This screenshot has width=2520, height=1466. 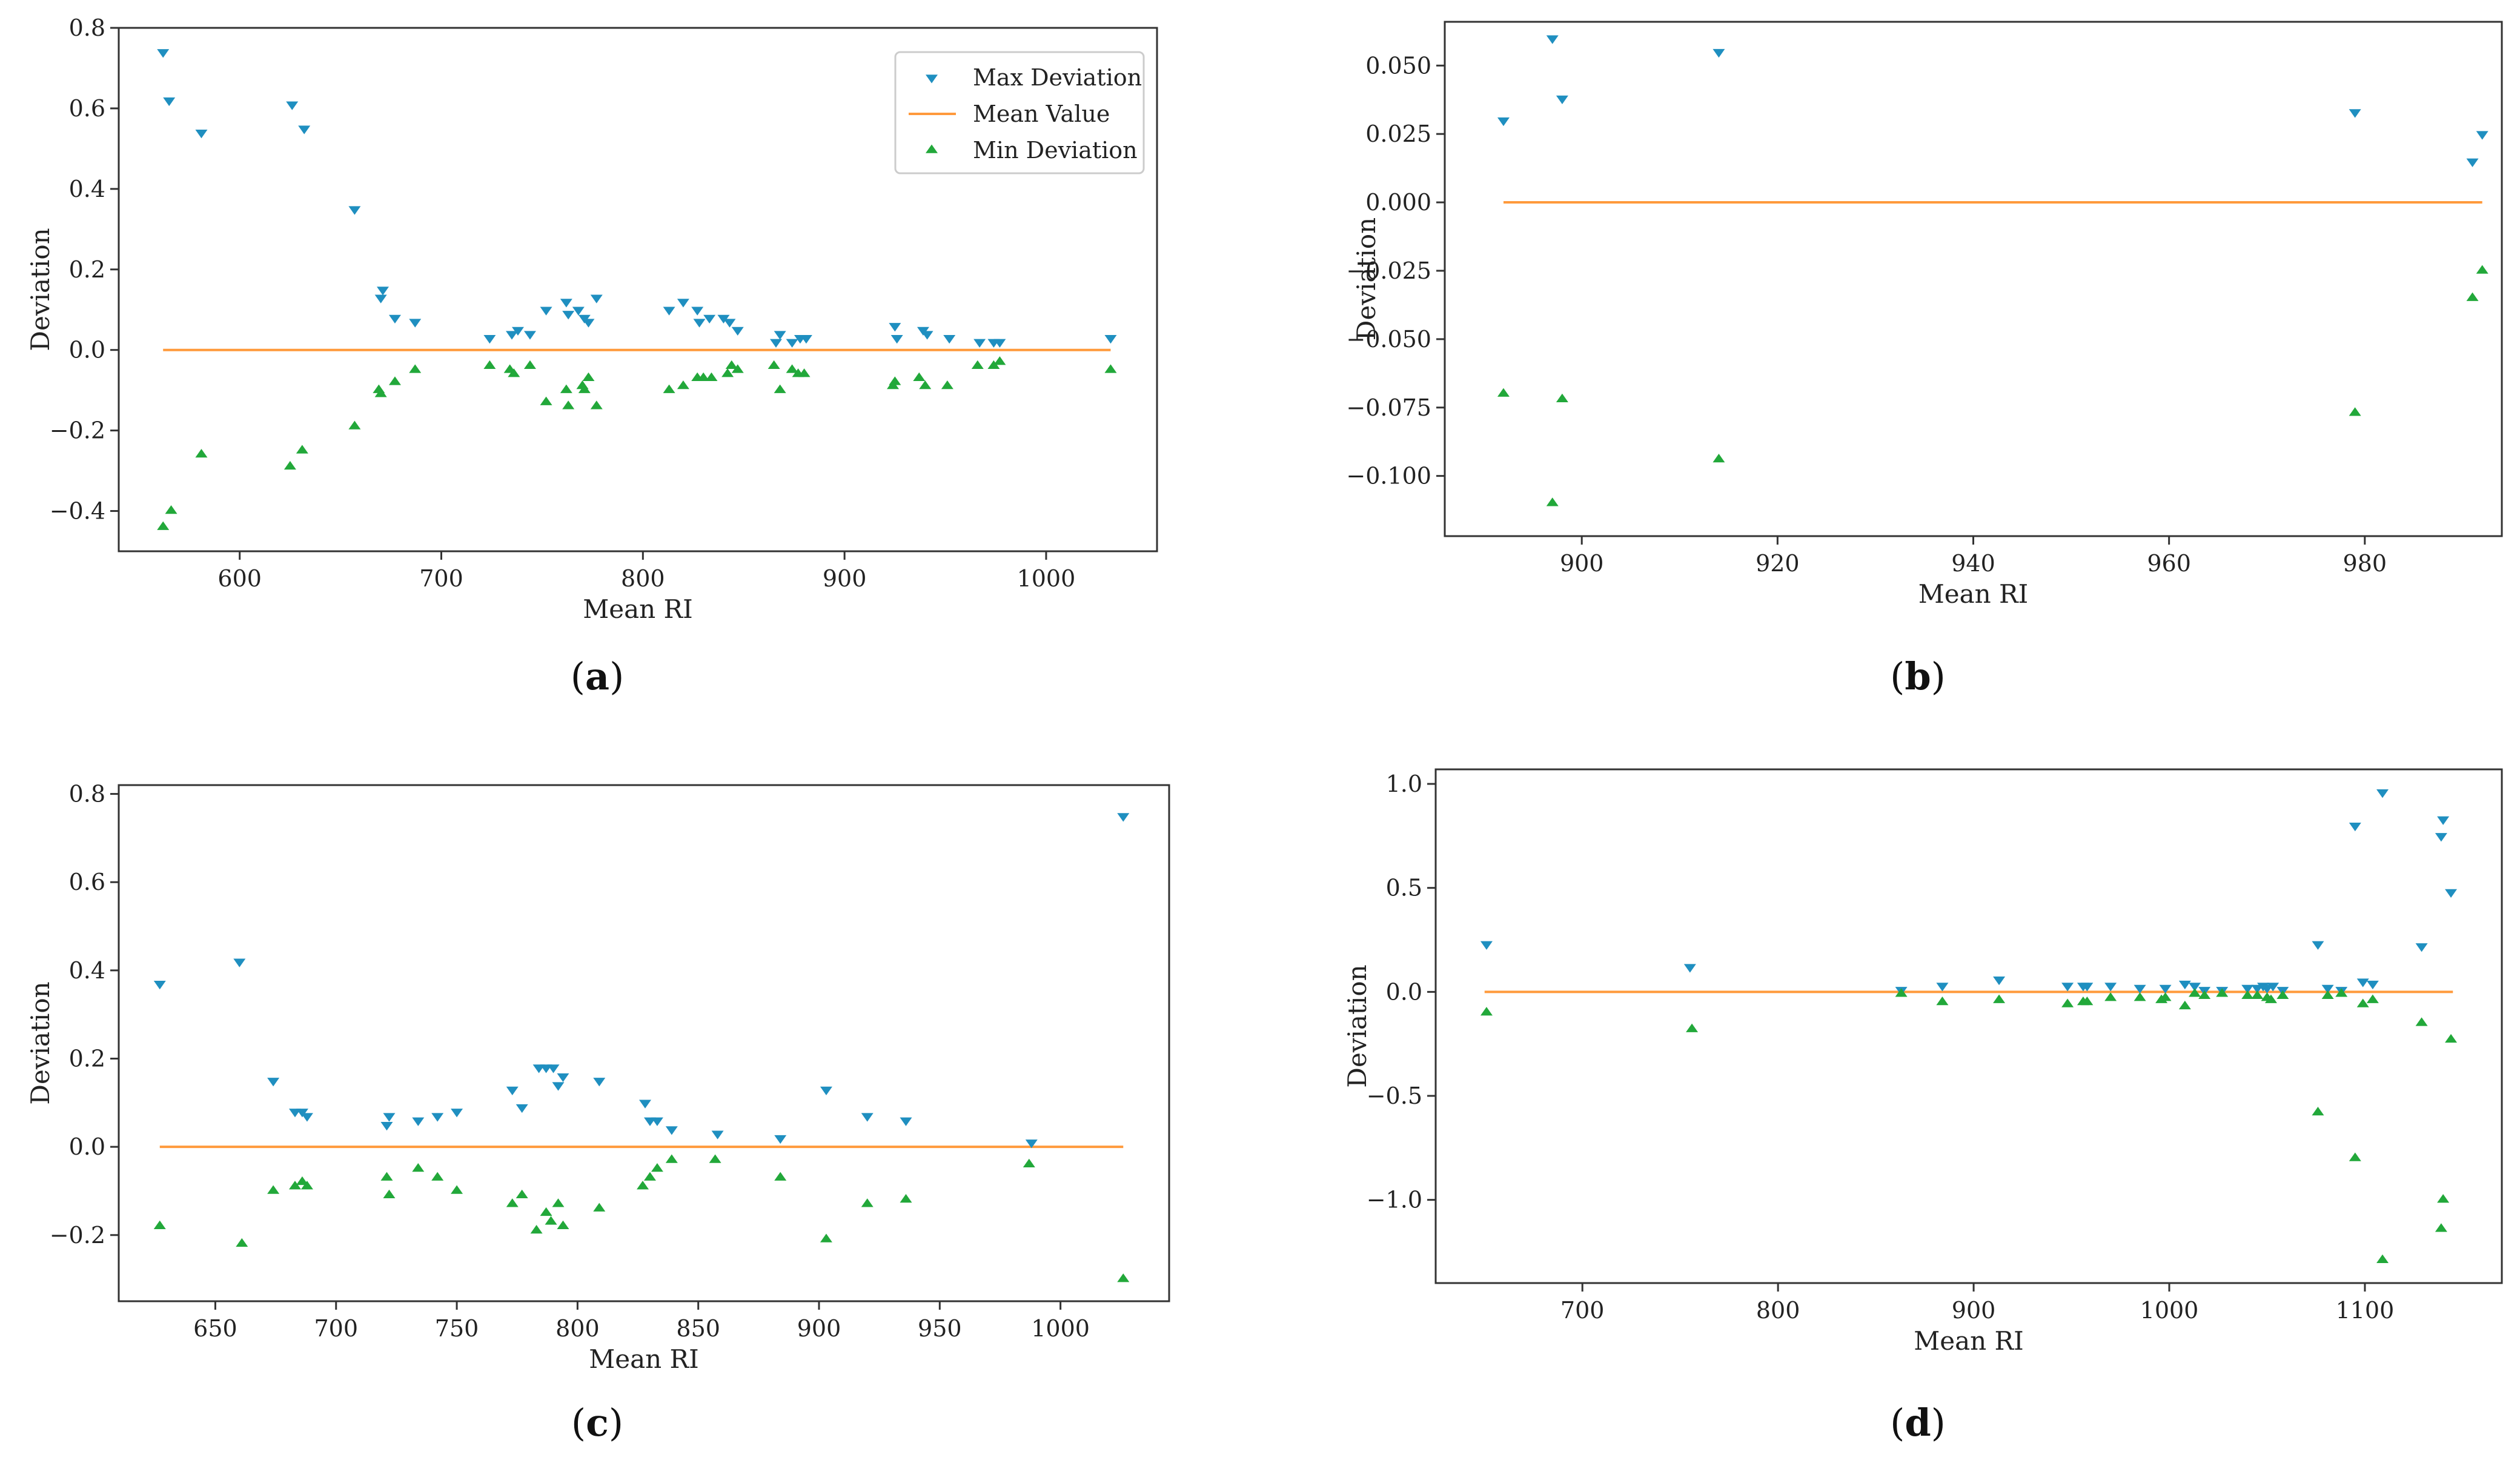 I want to click on x-tick-label: 950, so click(x=940, y=1328).